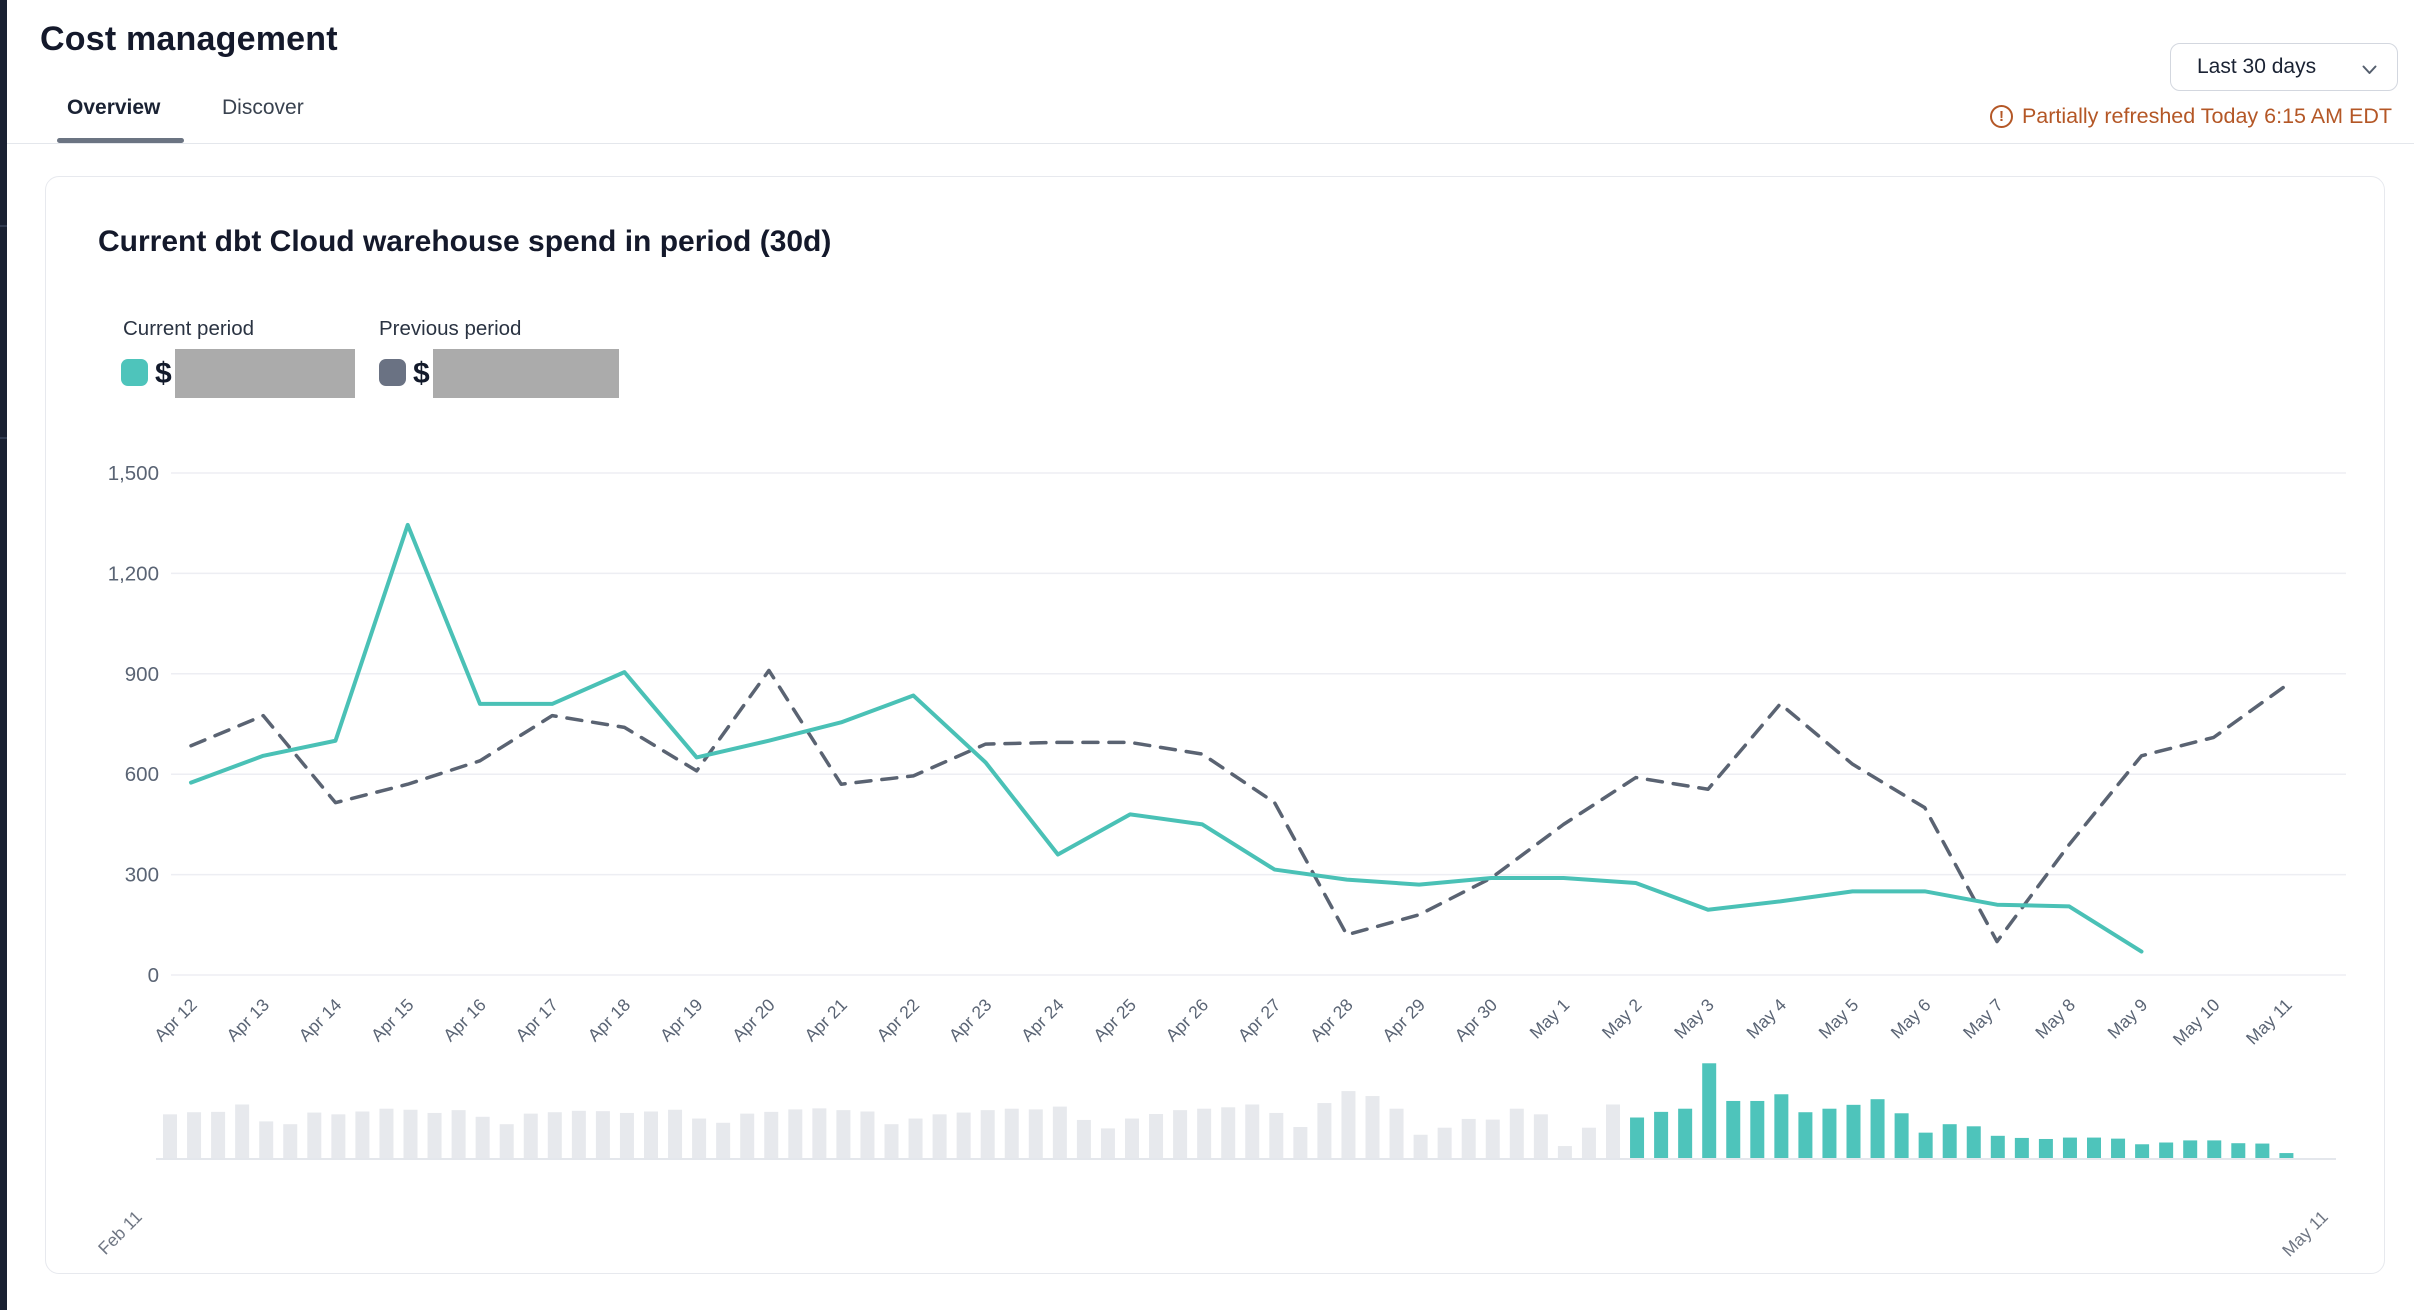 This screenshot has height=1310, width=2414. What do you see at coordinates (114, 107) in the screenshot?
I see `tab-overview: Overview` at bounding box center [114, 107].